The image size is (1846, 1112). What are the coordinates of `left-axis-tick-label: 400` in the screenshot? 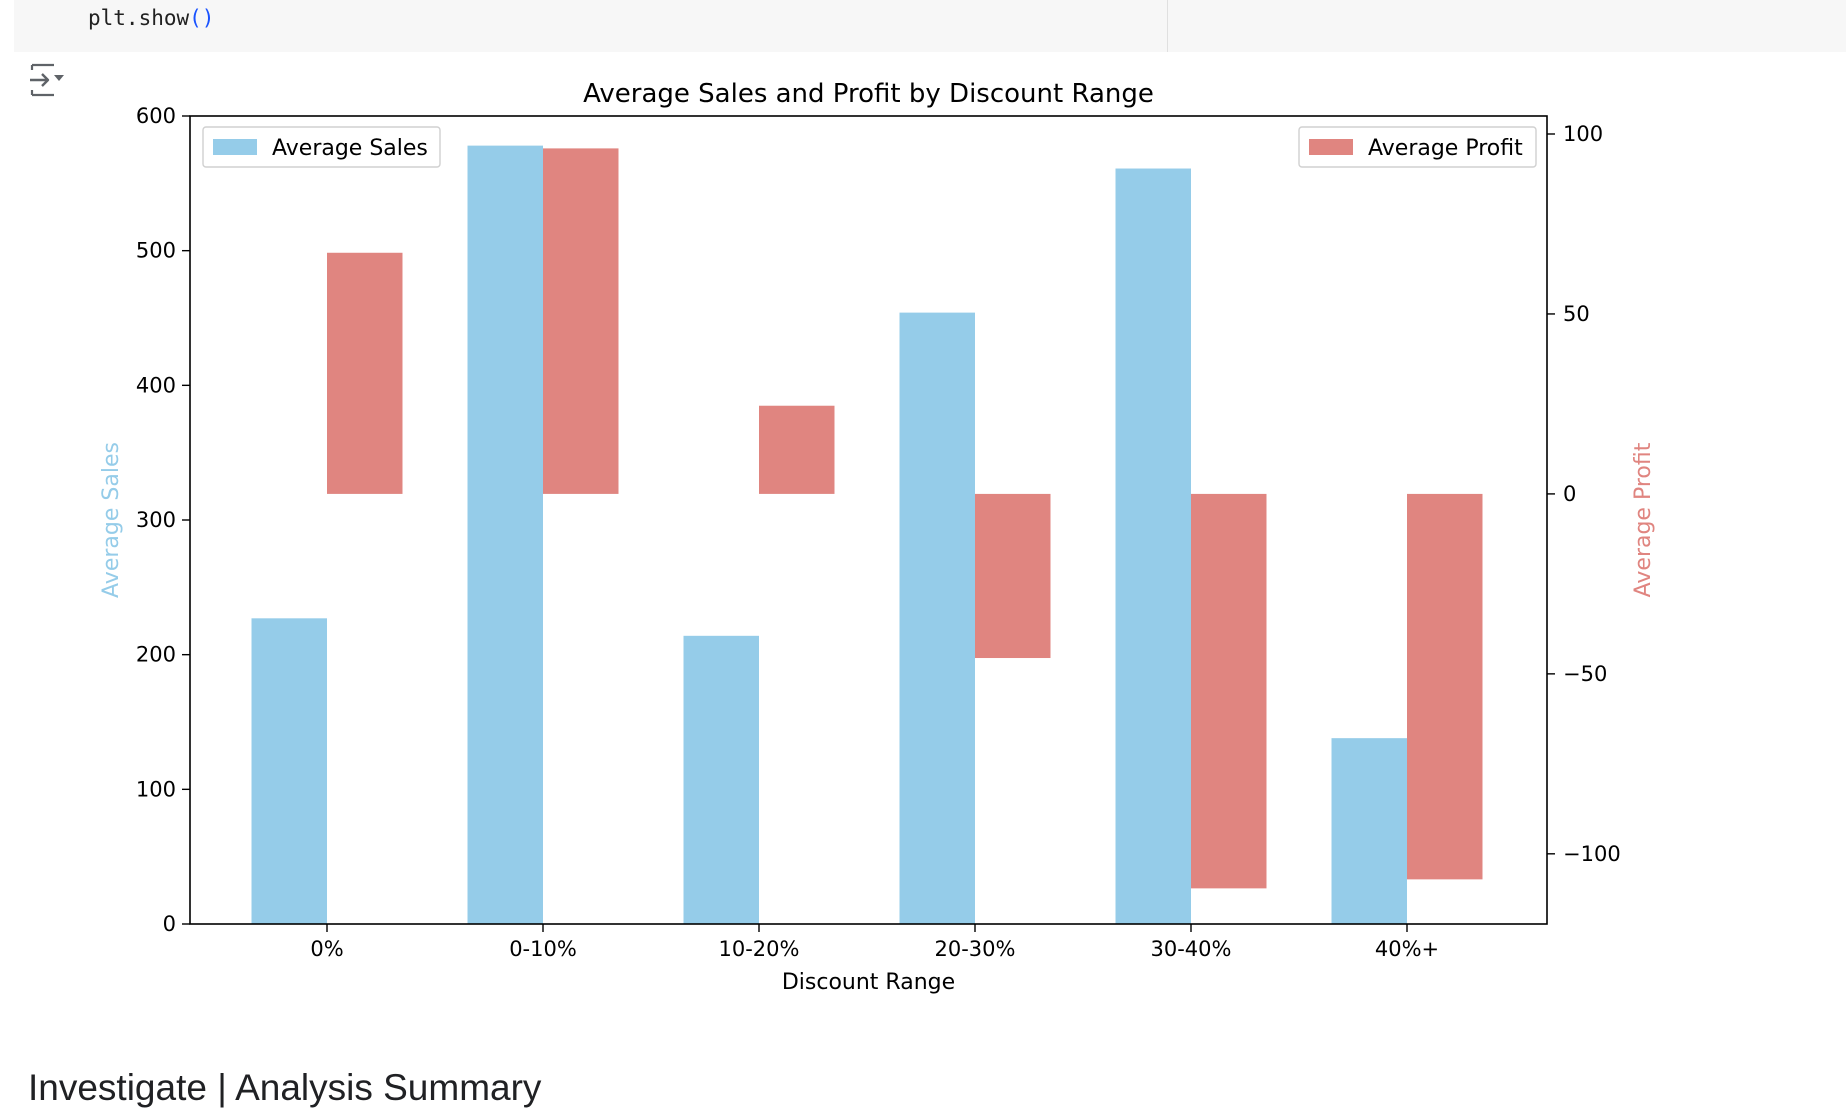 It's located at (156, 385).